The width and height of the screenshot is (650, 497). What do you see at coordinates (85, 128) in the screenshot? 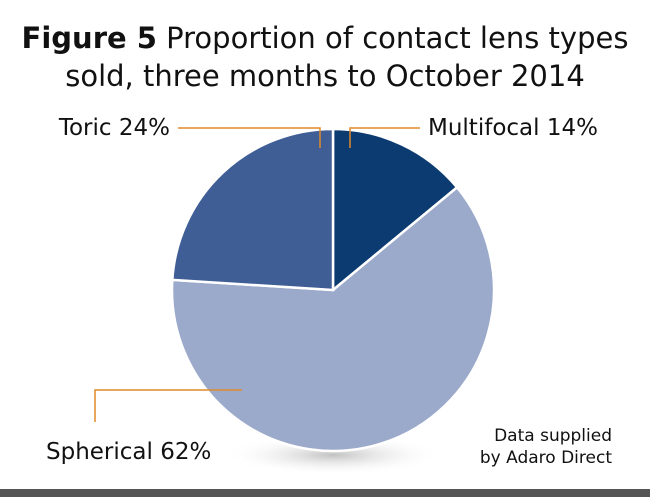
I see `category: Toric` at bounding box center [85, 128].